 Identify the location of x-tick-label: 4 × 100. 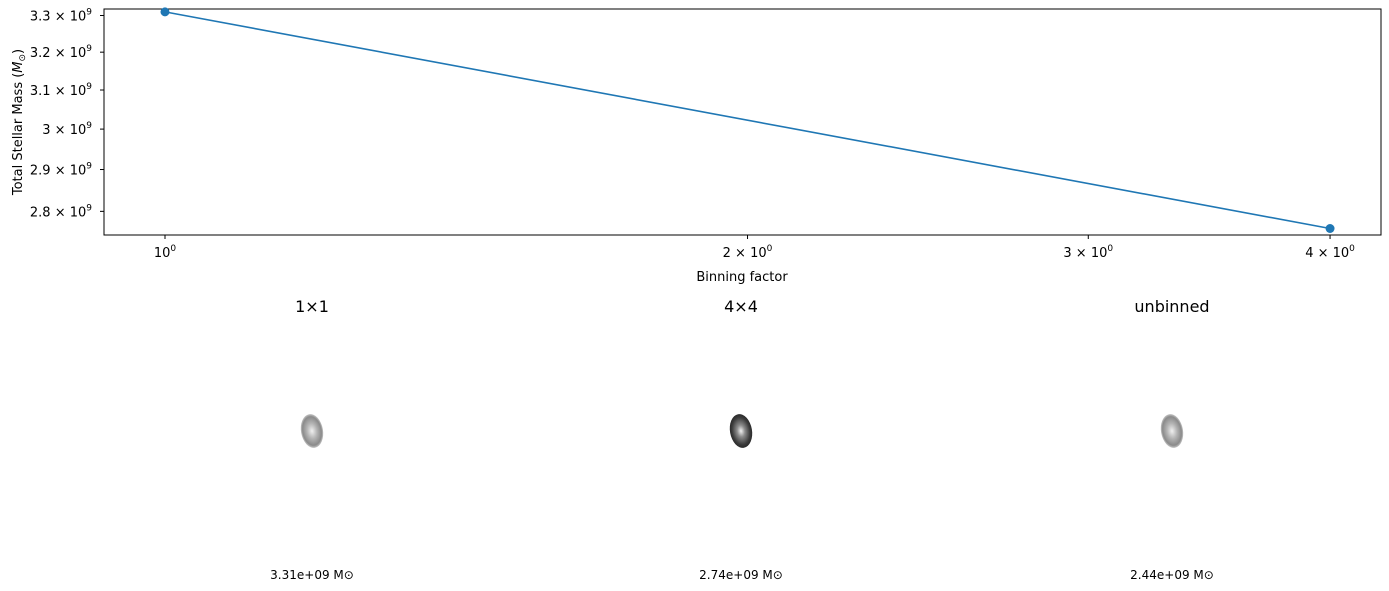
(1330, 252).